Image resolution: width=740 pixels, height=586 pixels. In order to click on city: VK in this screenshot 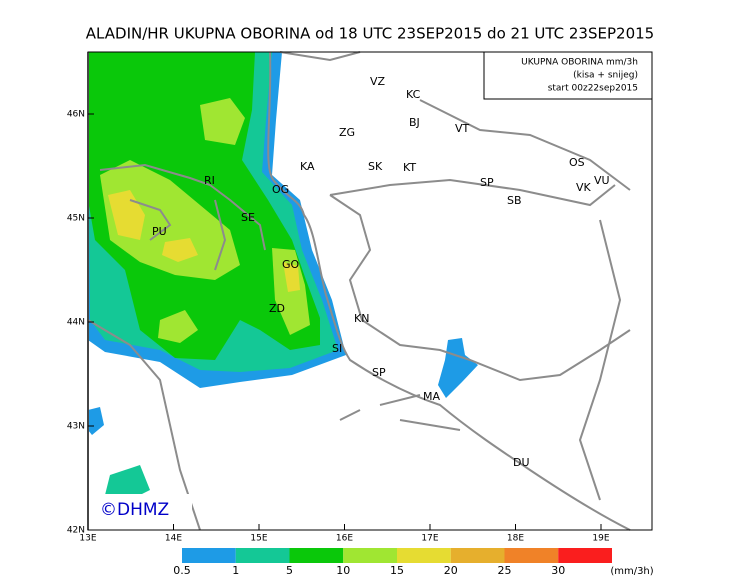, I will do `click(584, 187)`.